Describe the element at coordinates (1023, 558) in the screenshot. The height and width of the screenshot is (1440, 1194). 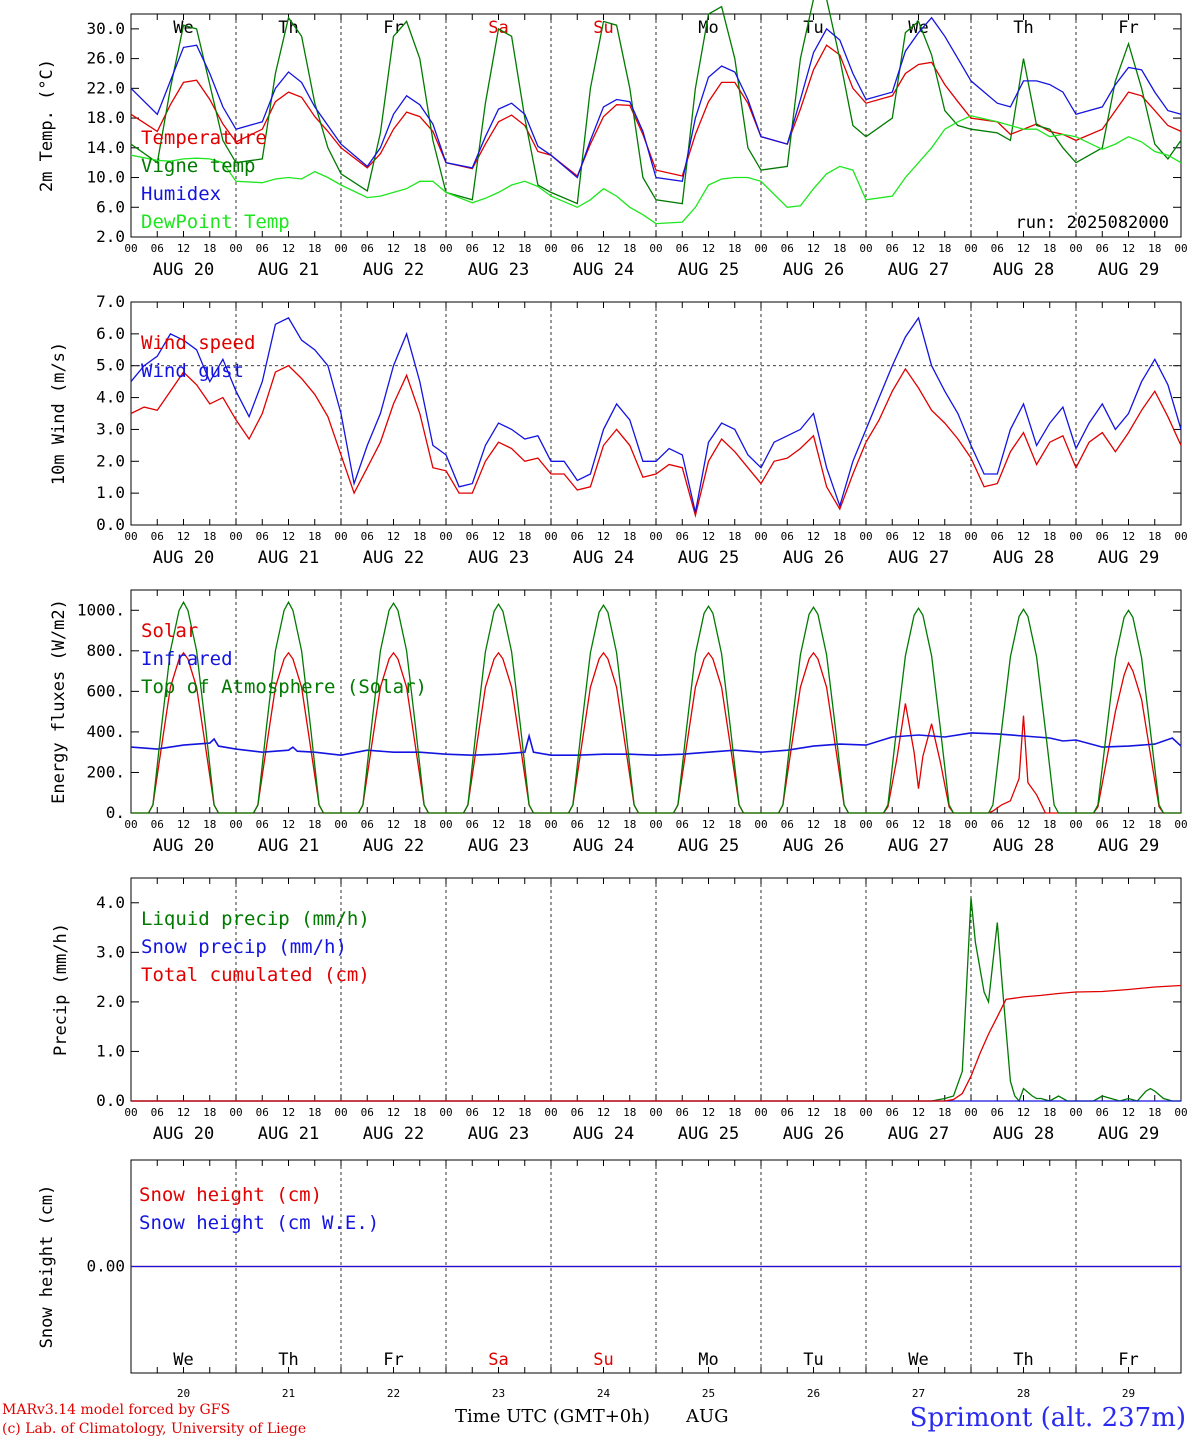
I see `date-label: AUG 28` at that location.